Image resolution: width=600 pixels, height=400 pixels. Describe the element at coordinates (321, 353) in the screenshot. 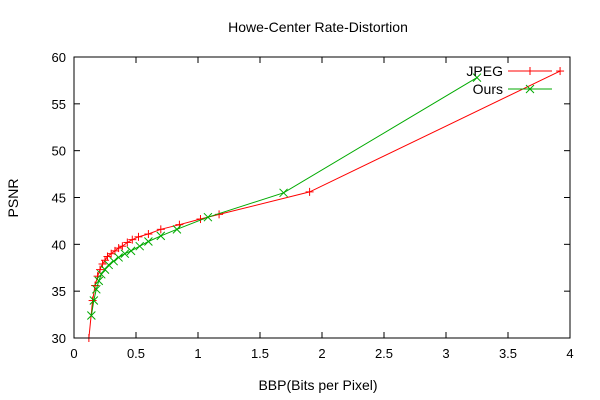

I see `x-tick-label: 2` at that location.